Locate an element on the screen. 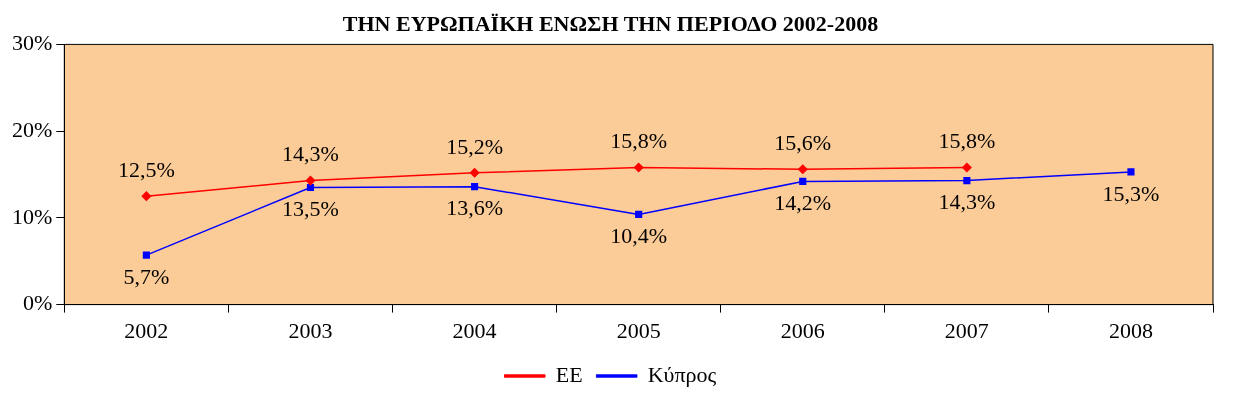  data-label: 12,5% is located at coordinates (146, 169).